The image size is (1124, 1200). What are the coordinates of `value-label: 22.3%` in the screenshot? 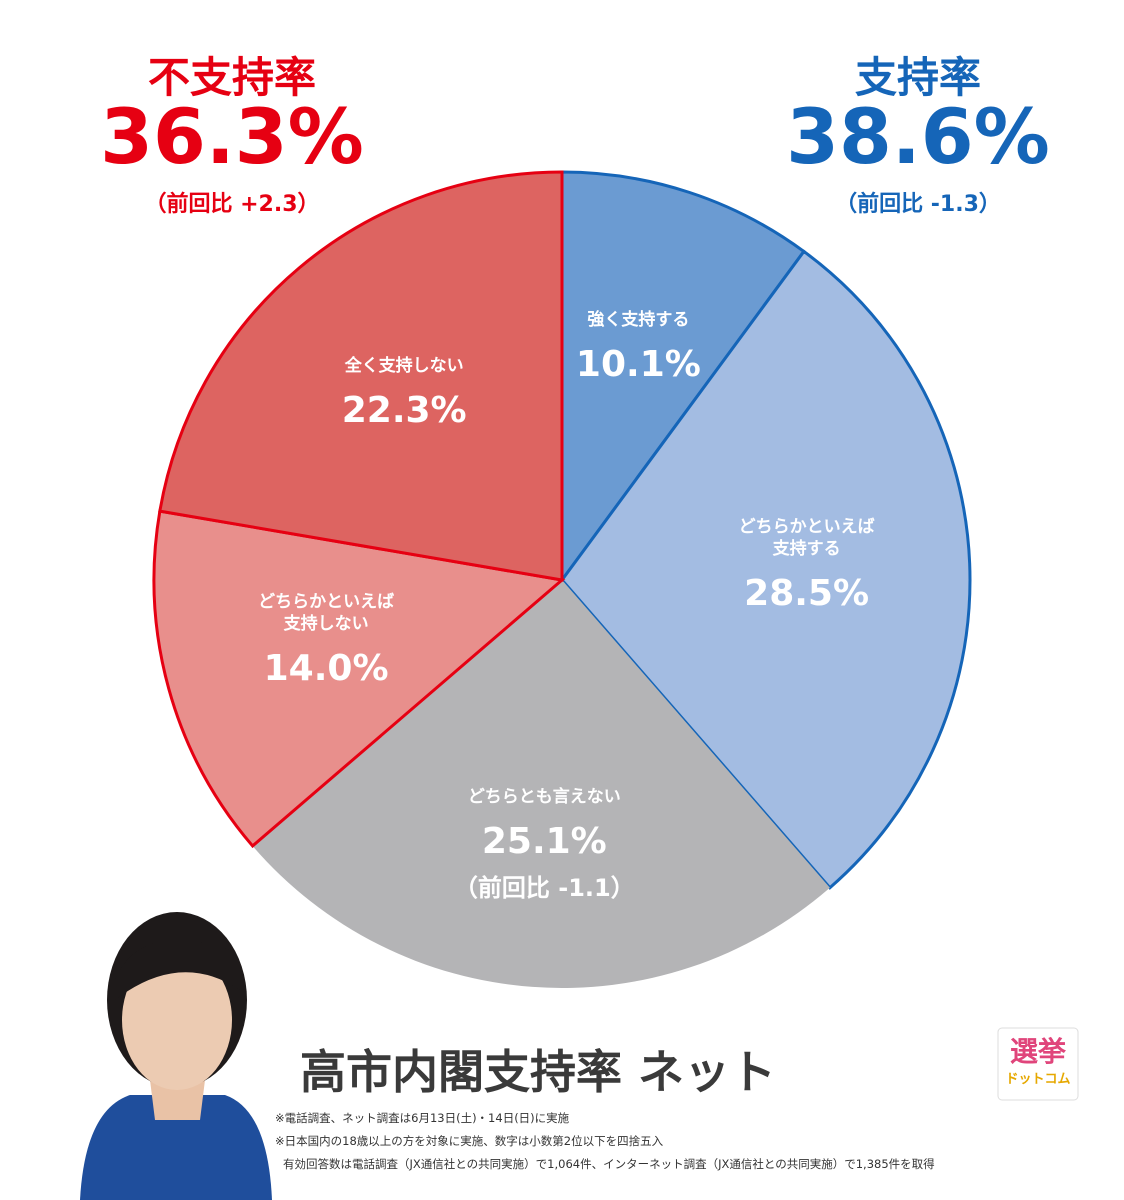 It's located at (404, 410).